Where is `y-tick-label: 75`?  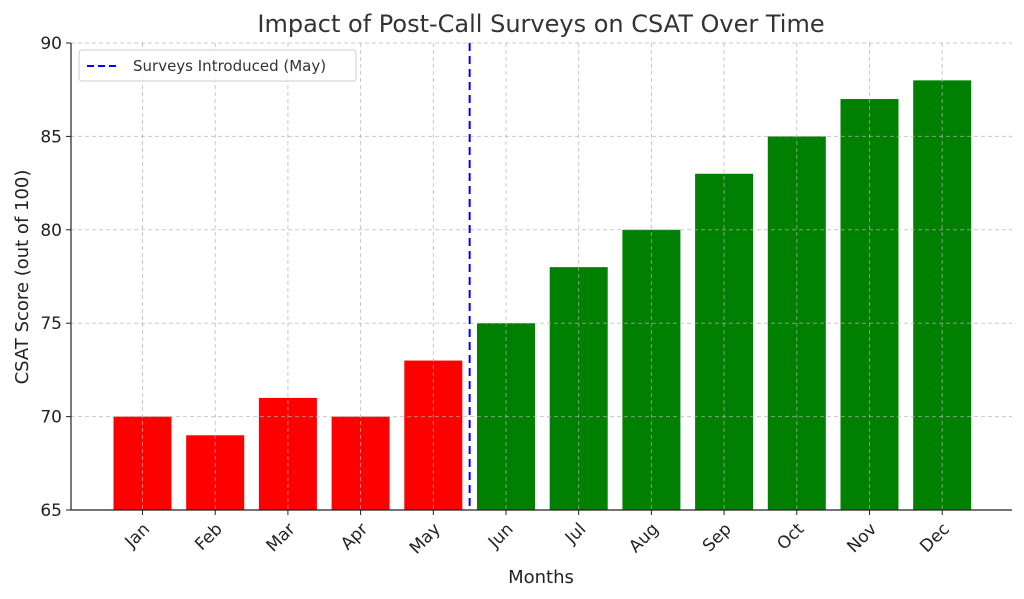 y-tick-label: 75 is located at coordinates (51, 324).